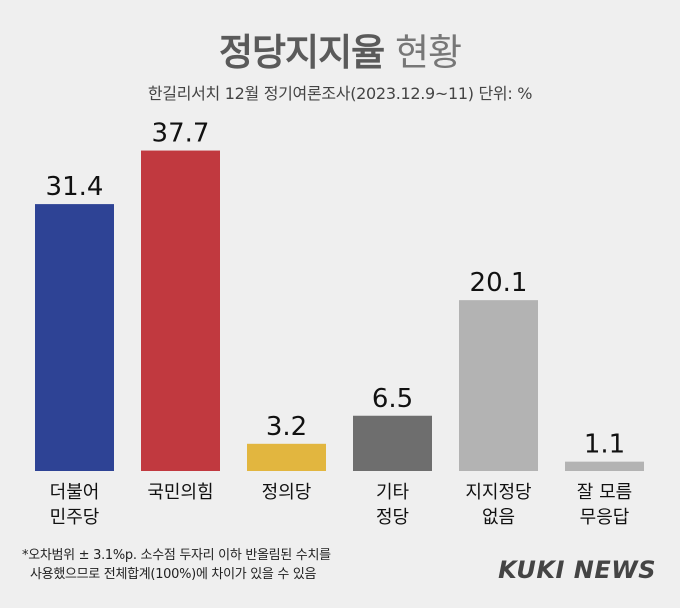 The width and height of the screenshot is (680, 608). Describe the element at coordinates (301, 52) in the screenshot. I see `chart-title-main: 정당지지율` at that location.